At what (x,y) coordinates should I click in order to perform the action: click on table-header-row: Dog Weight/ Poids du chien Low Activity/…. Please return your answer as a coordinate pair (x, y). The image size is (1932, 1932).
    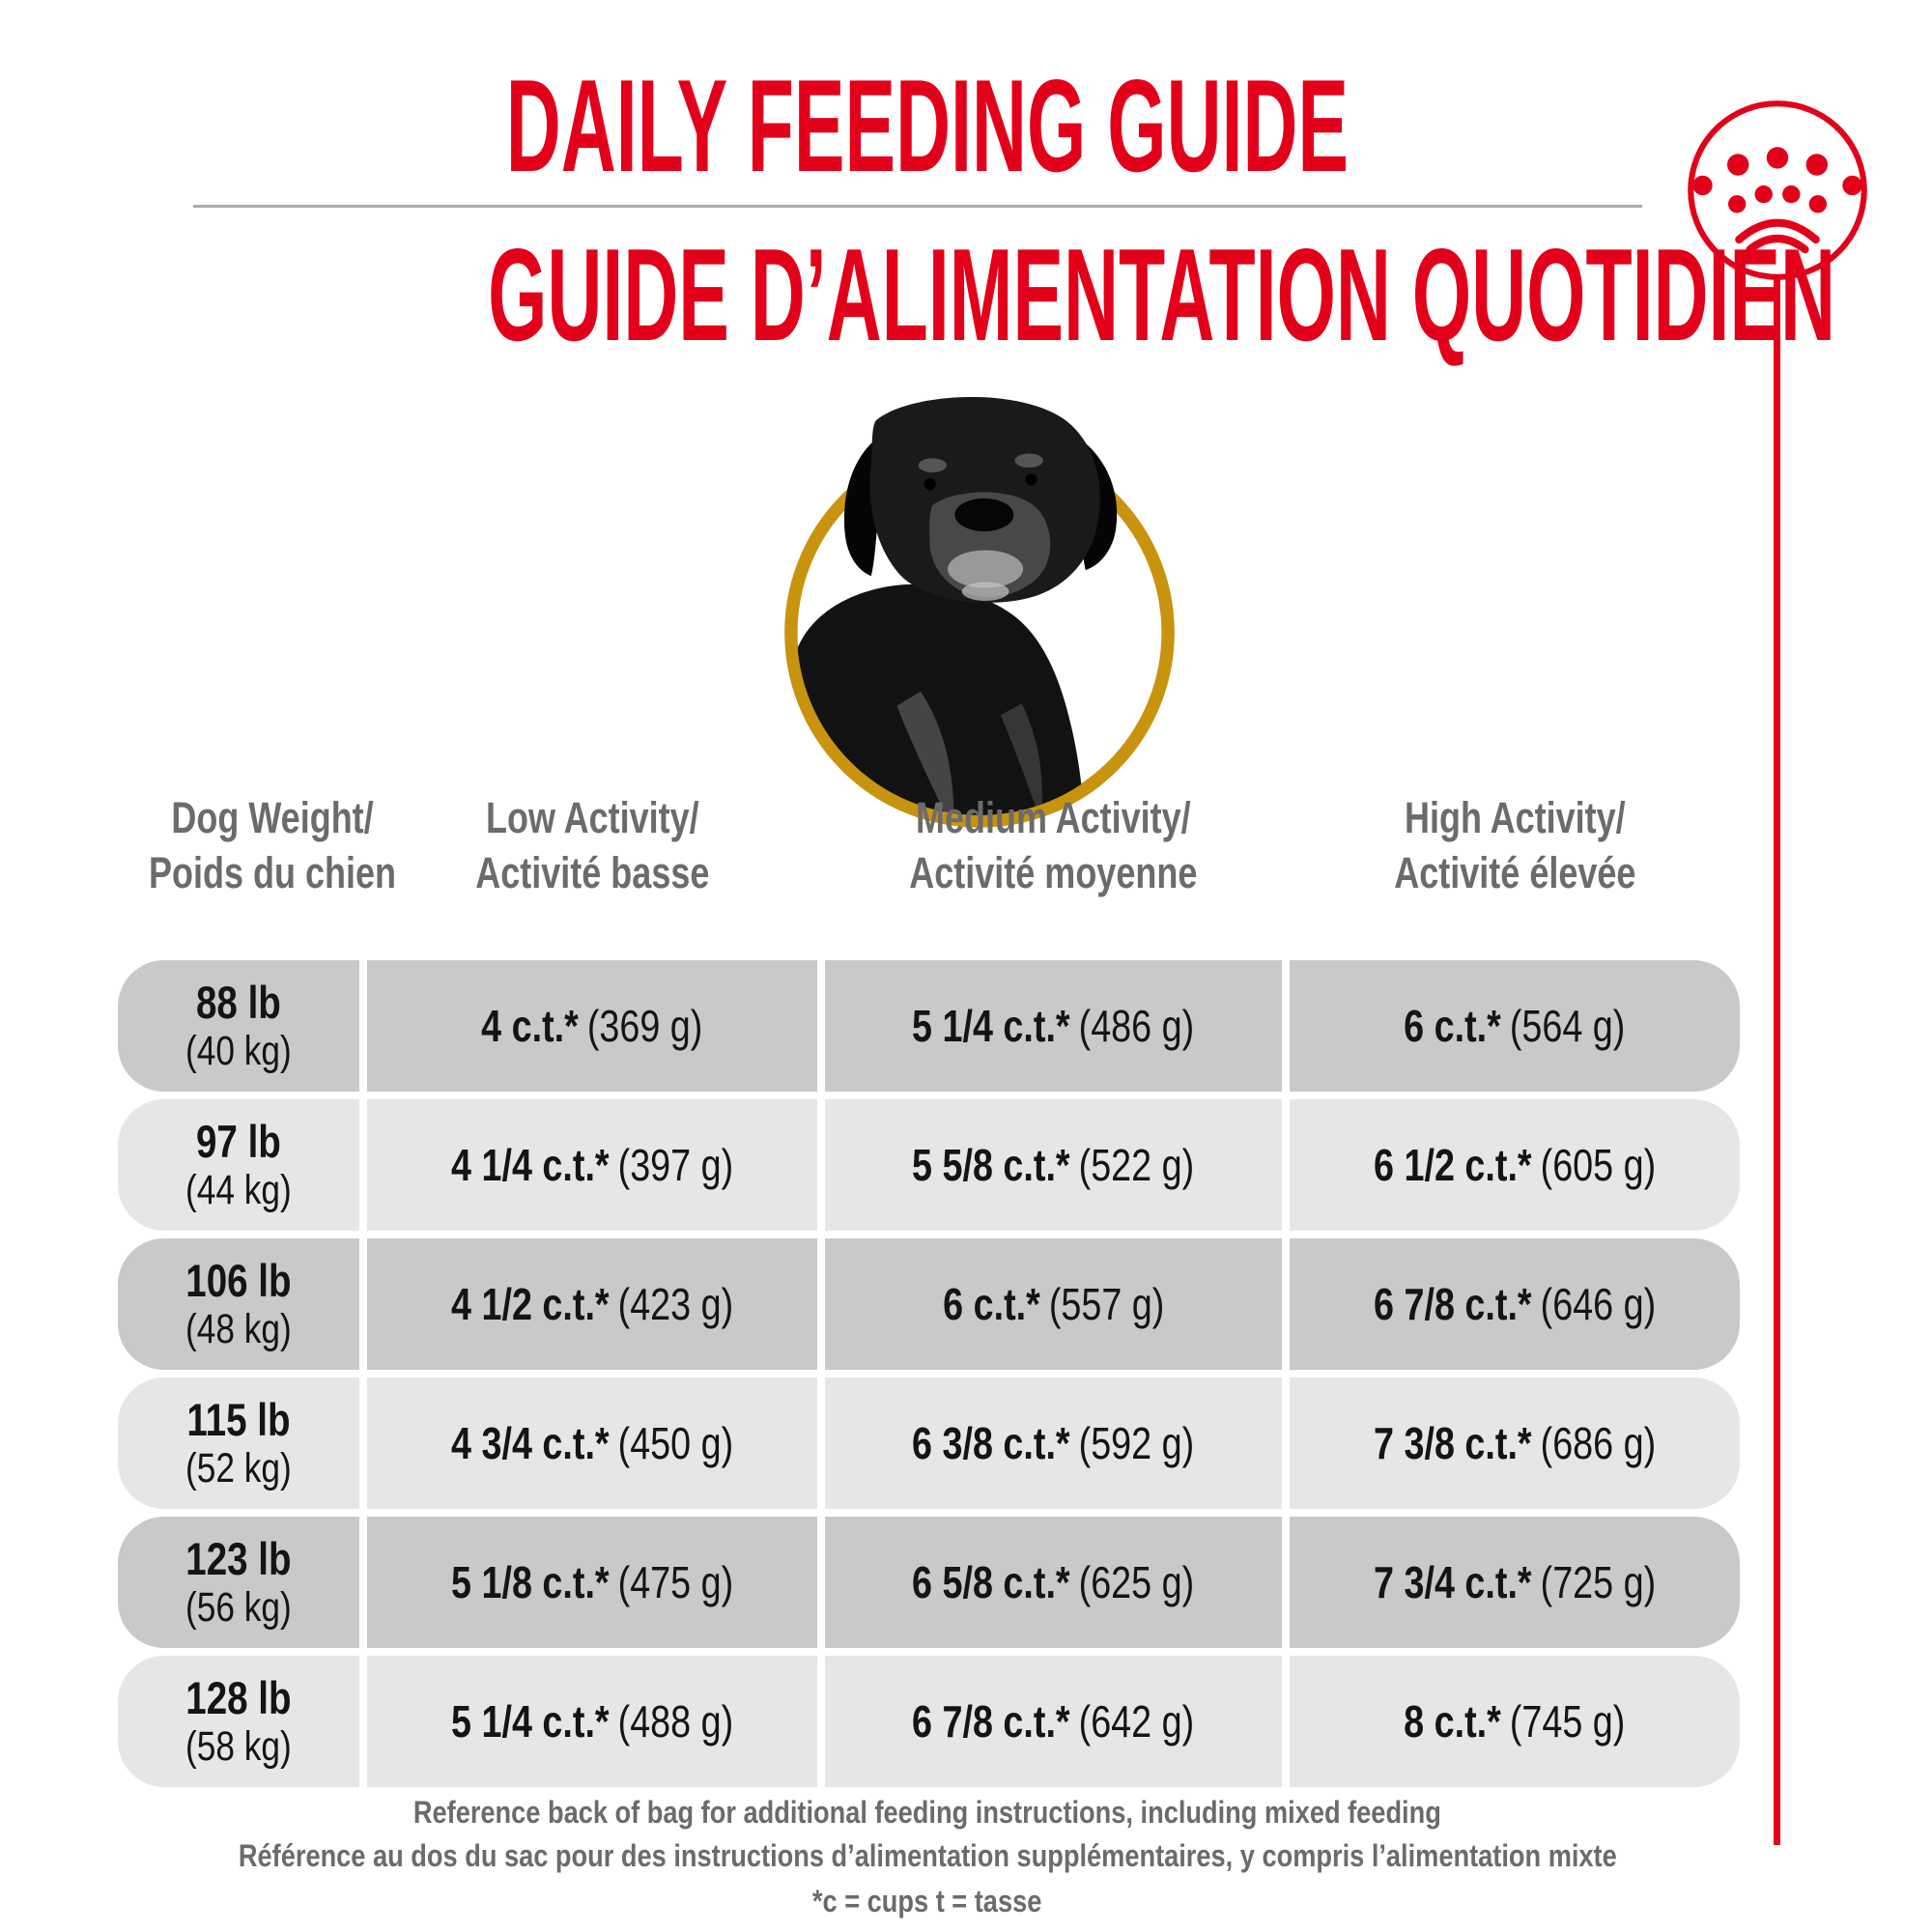
    Looking at the image, I should click on (929, 845).